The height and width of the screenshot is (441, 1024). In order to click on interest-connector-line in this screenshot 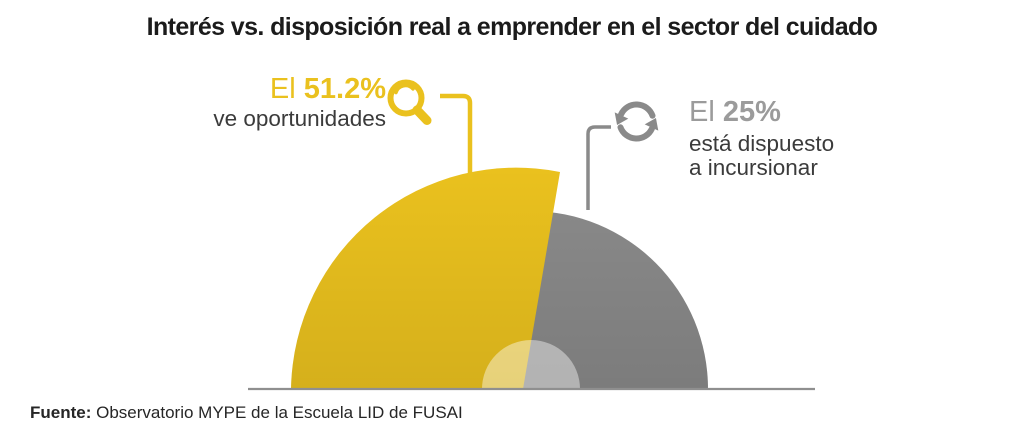, I will do `click(456, 136)`.